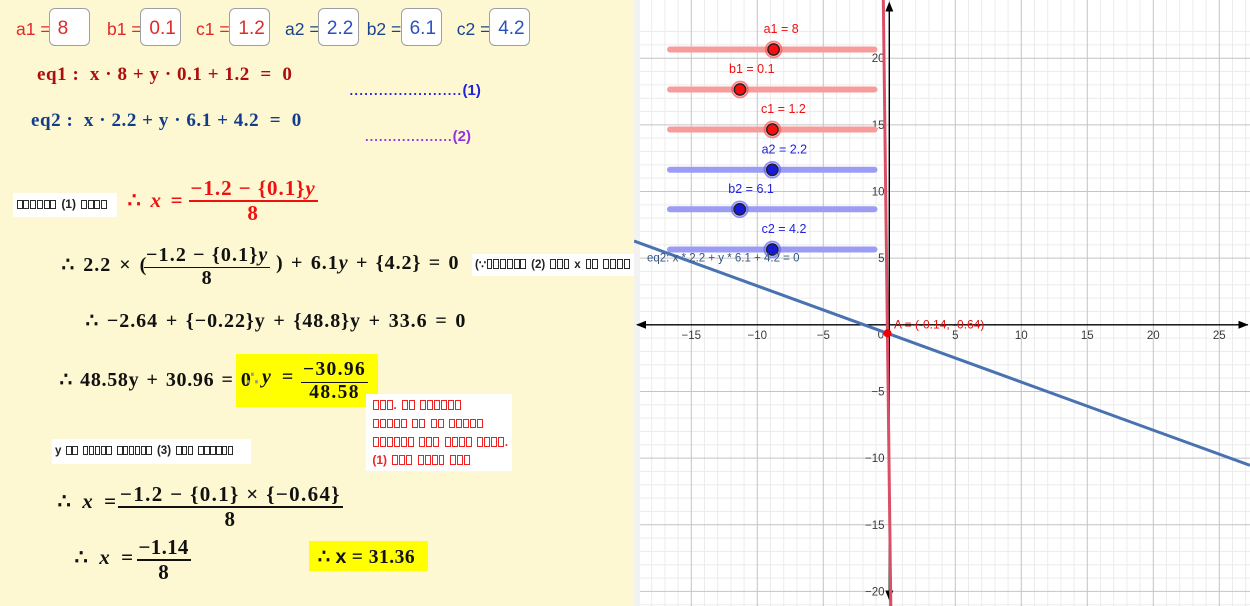 This screenshot has height=606, width=1250. Describe the element at coordinates (723, 259) in the screenshot. I see `svg-text:eq2: x * 2.2 + y * 6.1 + 4.2 =: eq2: x * 2.2 + y * 6.1 + 4.2 = 0` at that location.